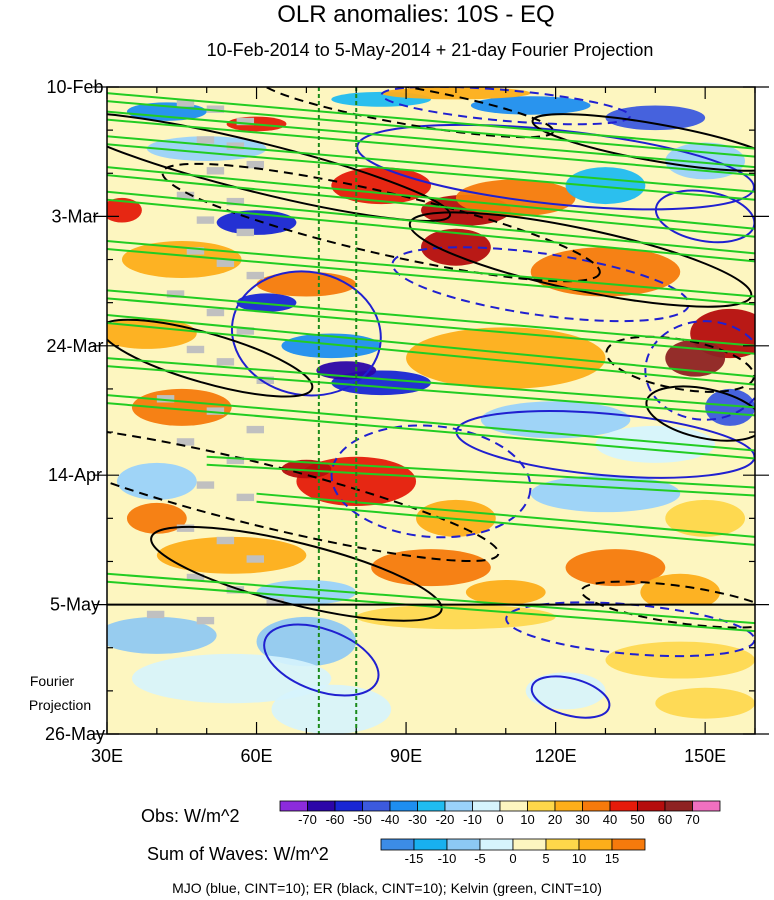 Image resolution: width=774 pixels, height=900 pixels. I want to click on waves-colorbar: -15 -10 -5 0 5 10 15, so click(513, 852).